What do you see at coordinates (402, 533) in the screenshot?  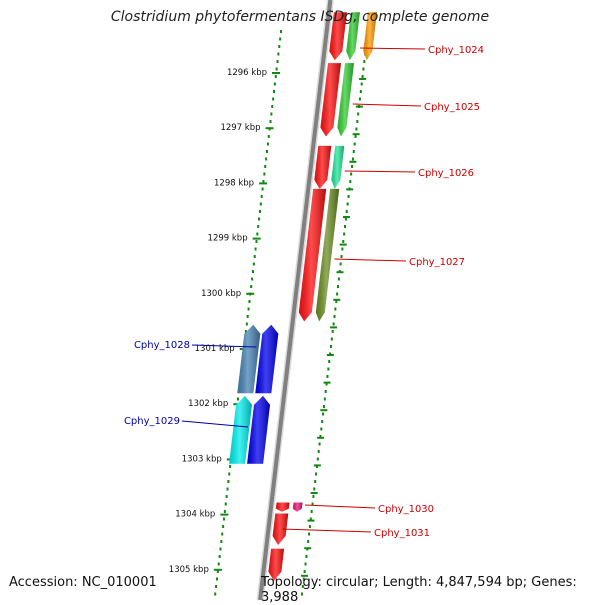 I see `gene-label-Cphy_1031: Cphy_1031` at bounding box center [402, 533].